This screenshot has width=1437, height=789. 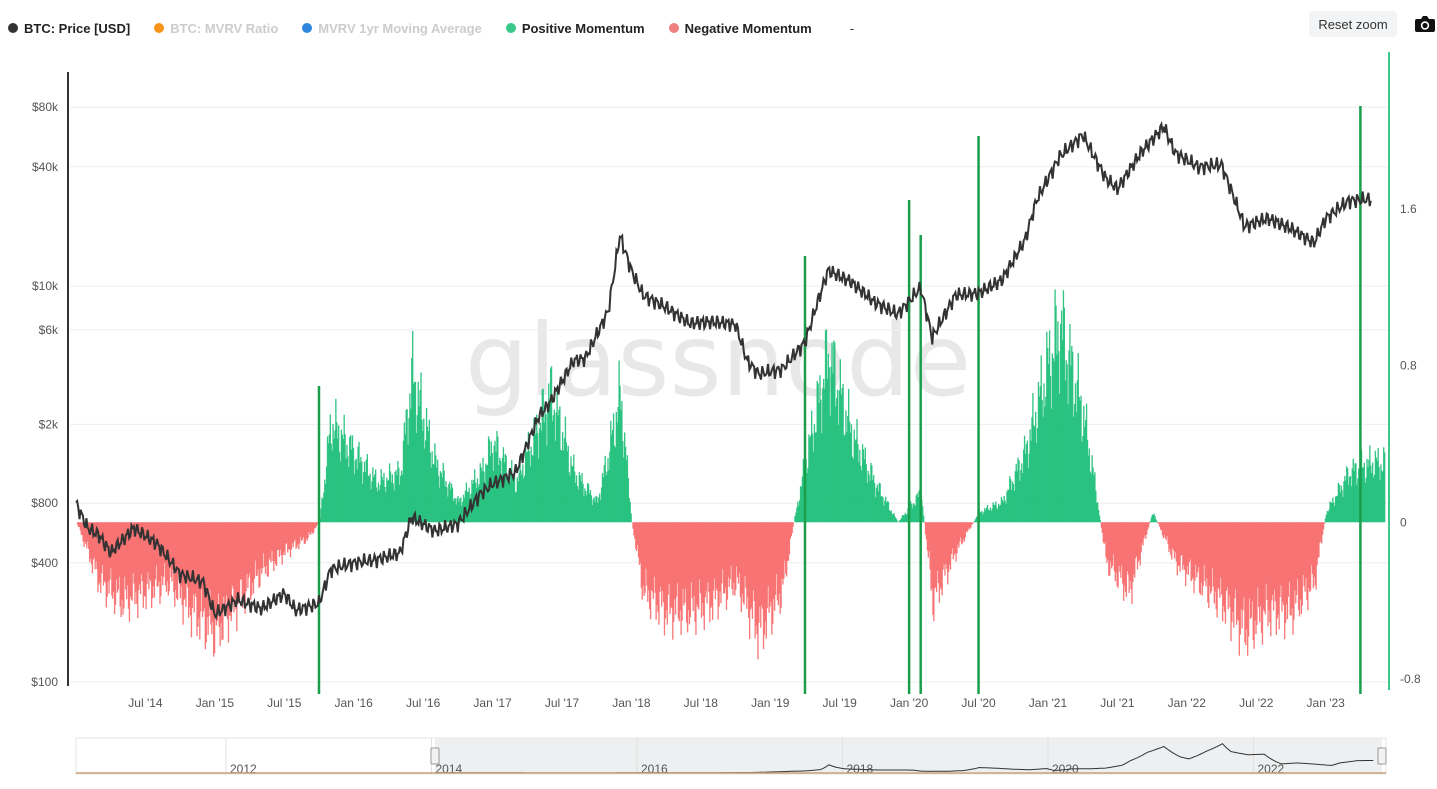 I want to click on reset-zoom-button: Reset zoom, so click(x=1353, y=24).